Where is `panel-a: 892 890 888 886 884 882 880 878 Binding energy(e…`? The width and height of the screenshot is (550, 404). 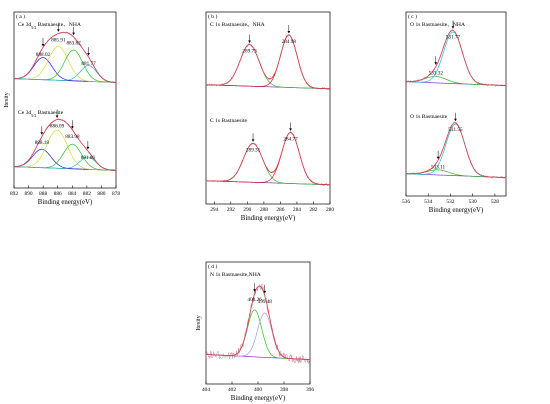 panel-a: 892 890 888 886 884 882 880 878 Binding energy(e… is located at coordinates (61, 108).